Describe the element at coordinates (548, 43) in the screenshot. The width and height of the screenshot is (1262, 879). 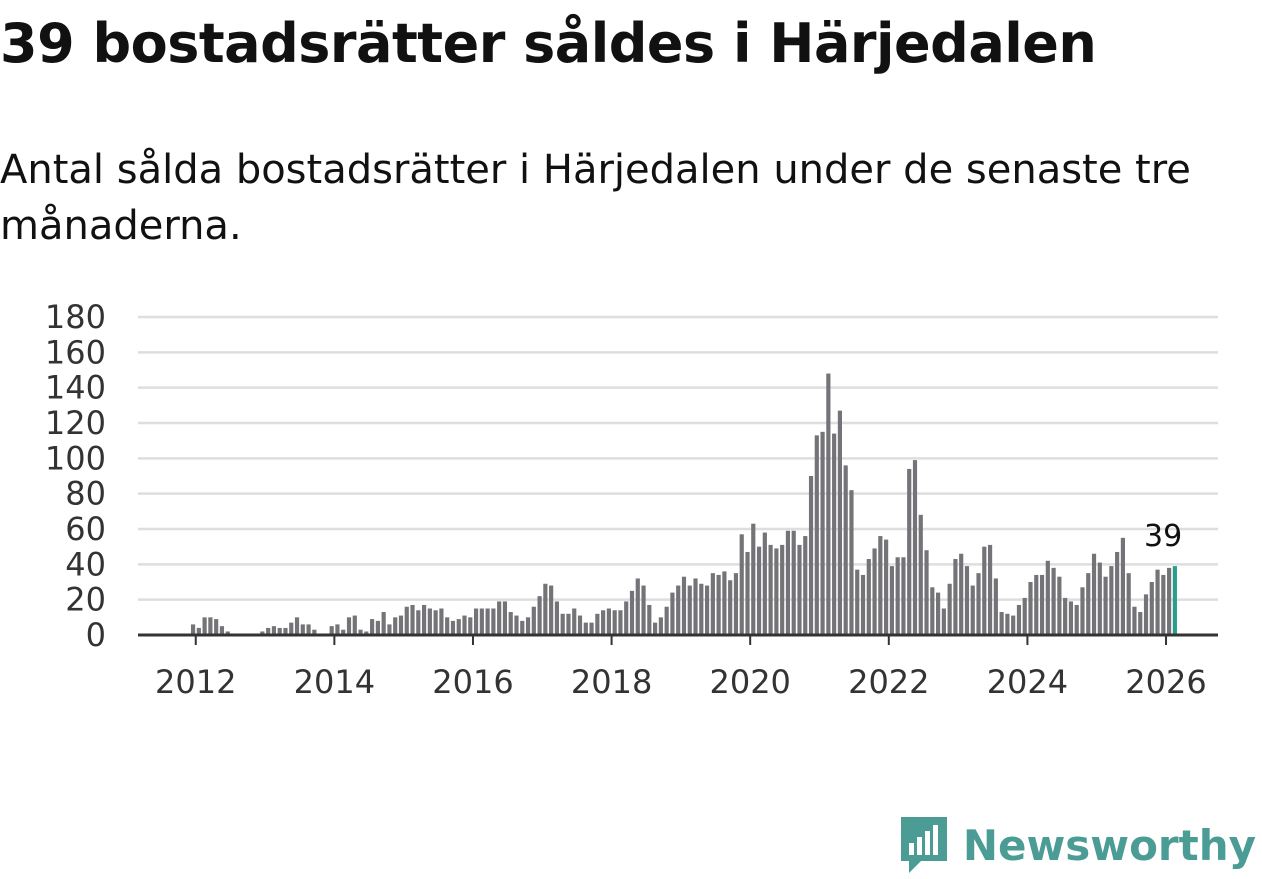
I see `chart-title: 39 bostadsrätter såldes i Härjedalen` at that location.